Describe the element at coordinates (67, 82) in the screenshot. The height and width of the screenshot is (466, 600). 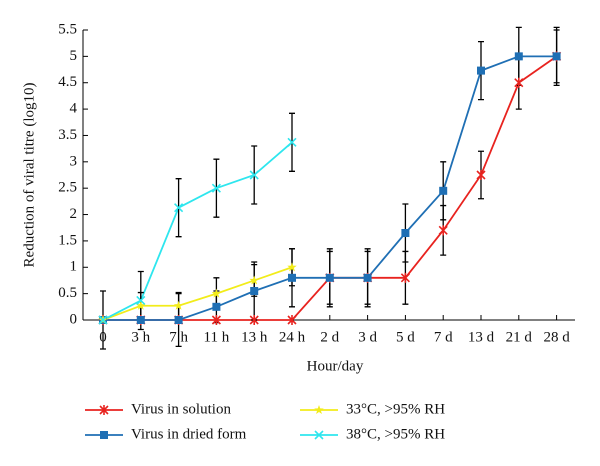
I see `y-tick-label: 4.5` at that location.